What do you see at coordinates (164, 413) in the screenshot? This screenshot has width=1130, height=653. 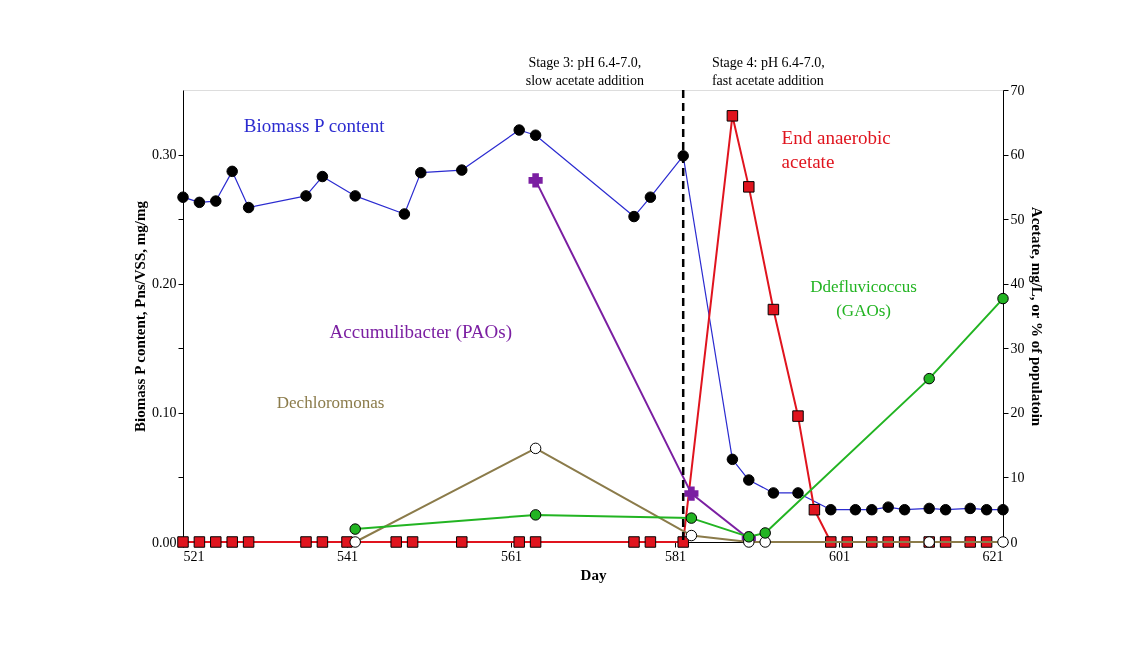 I see `y-tick-label: 0.10` at bounding box center [164, 413].